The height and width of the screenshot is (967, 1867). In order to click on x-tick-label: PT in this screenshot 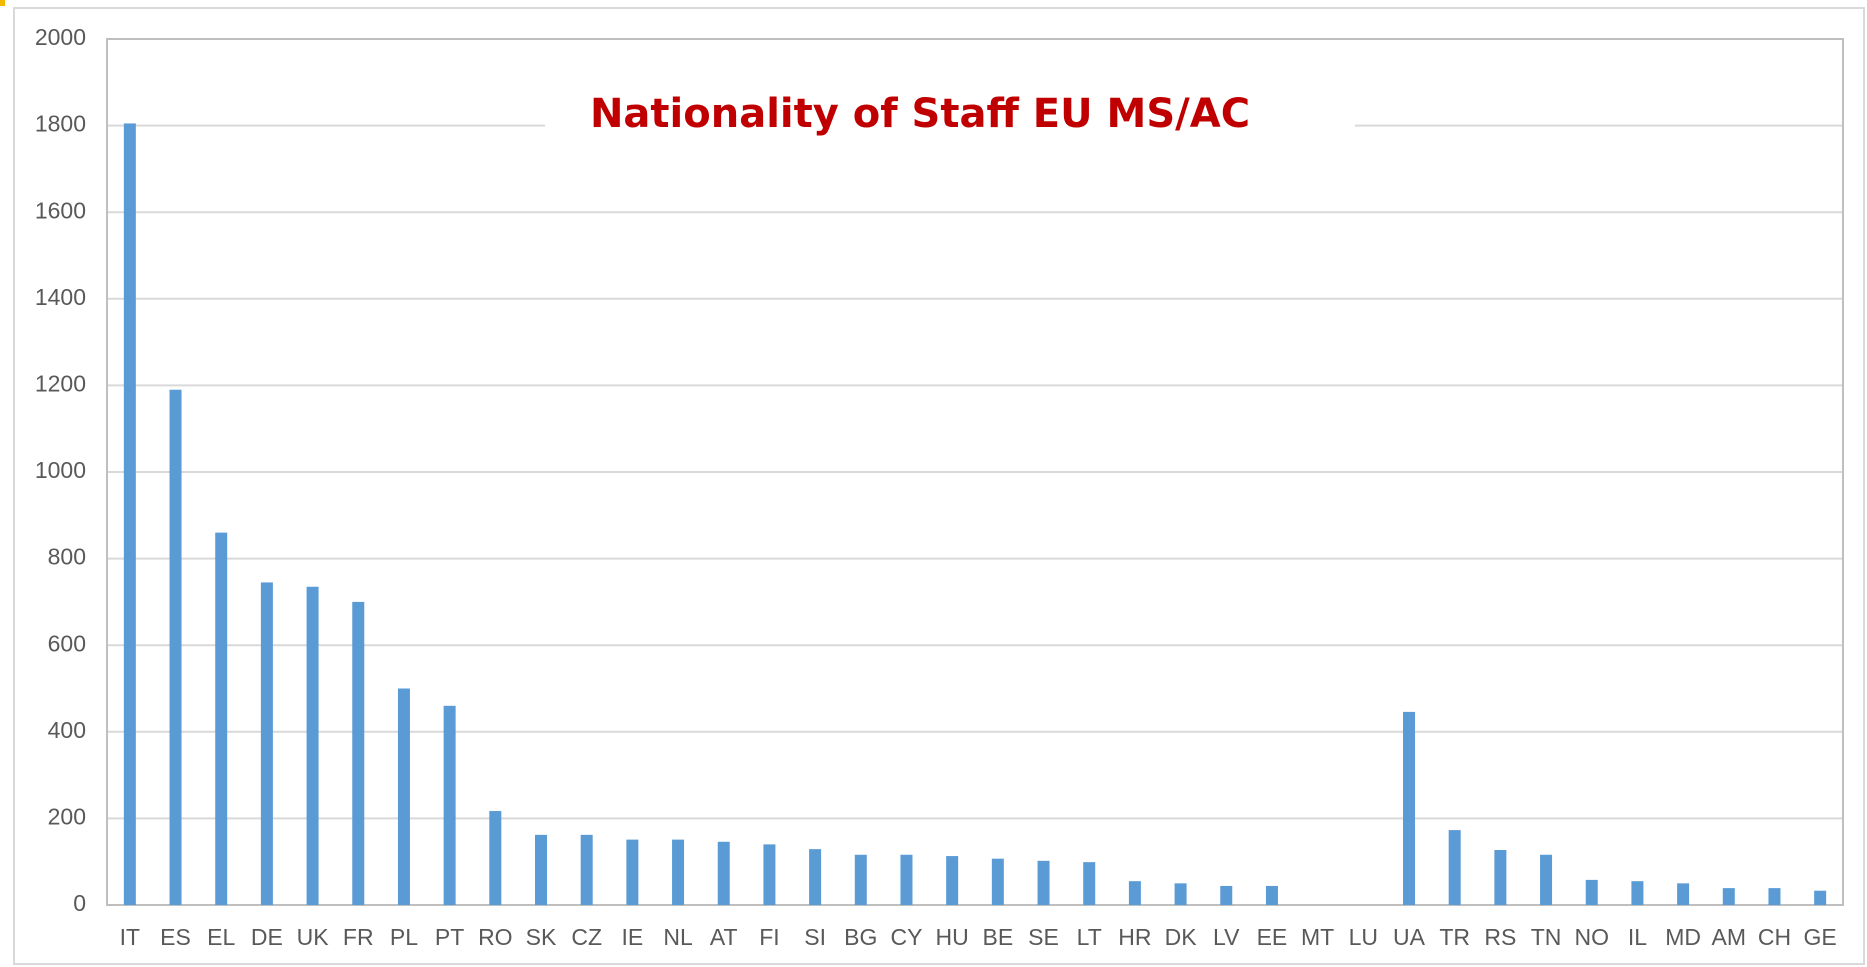, I will do `click(449, 937)`.